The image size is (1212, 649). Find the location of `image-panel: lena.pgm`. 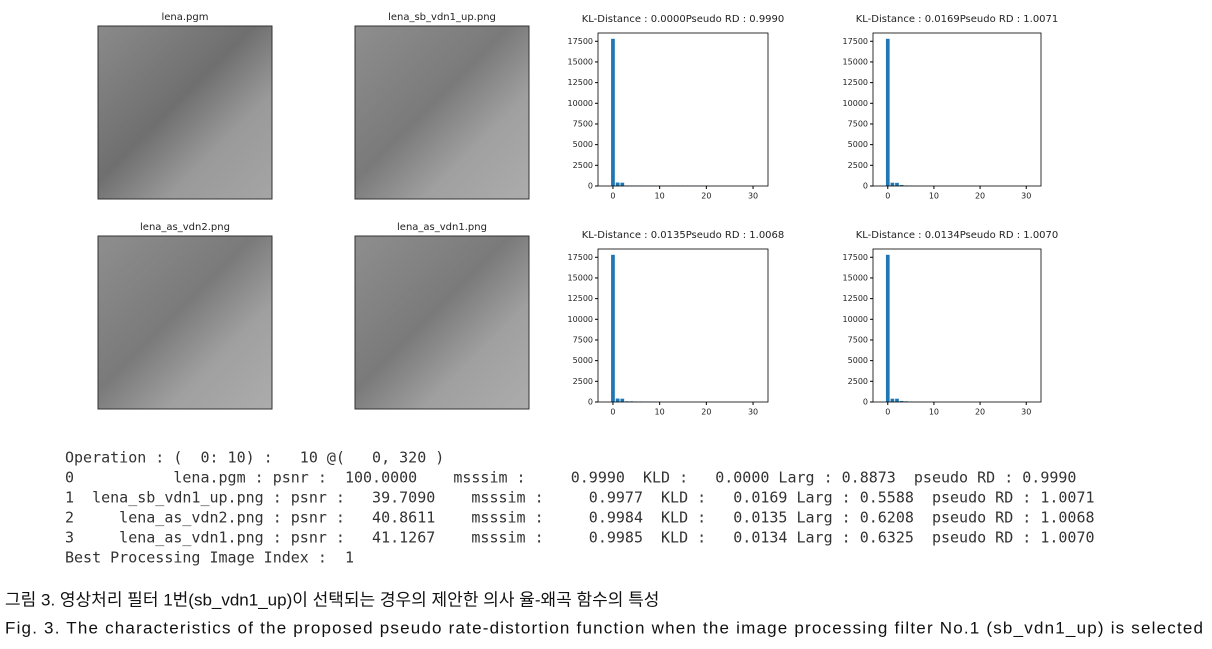

image-panel: lena.pgm is located at coordinates (185, 106).